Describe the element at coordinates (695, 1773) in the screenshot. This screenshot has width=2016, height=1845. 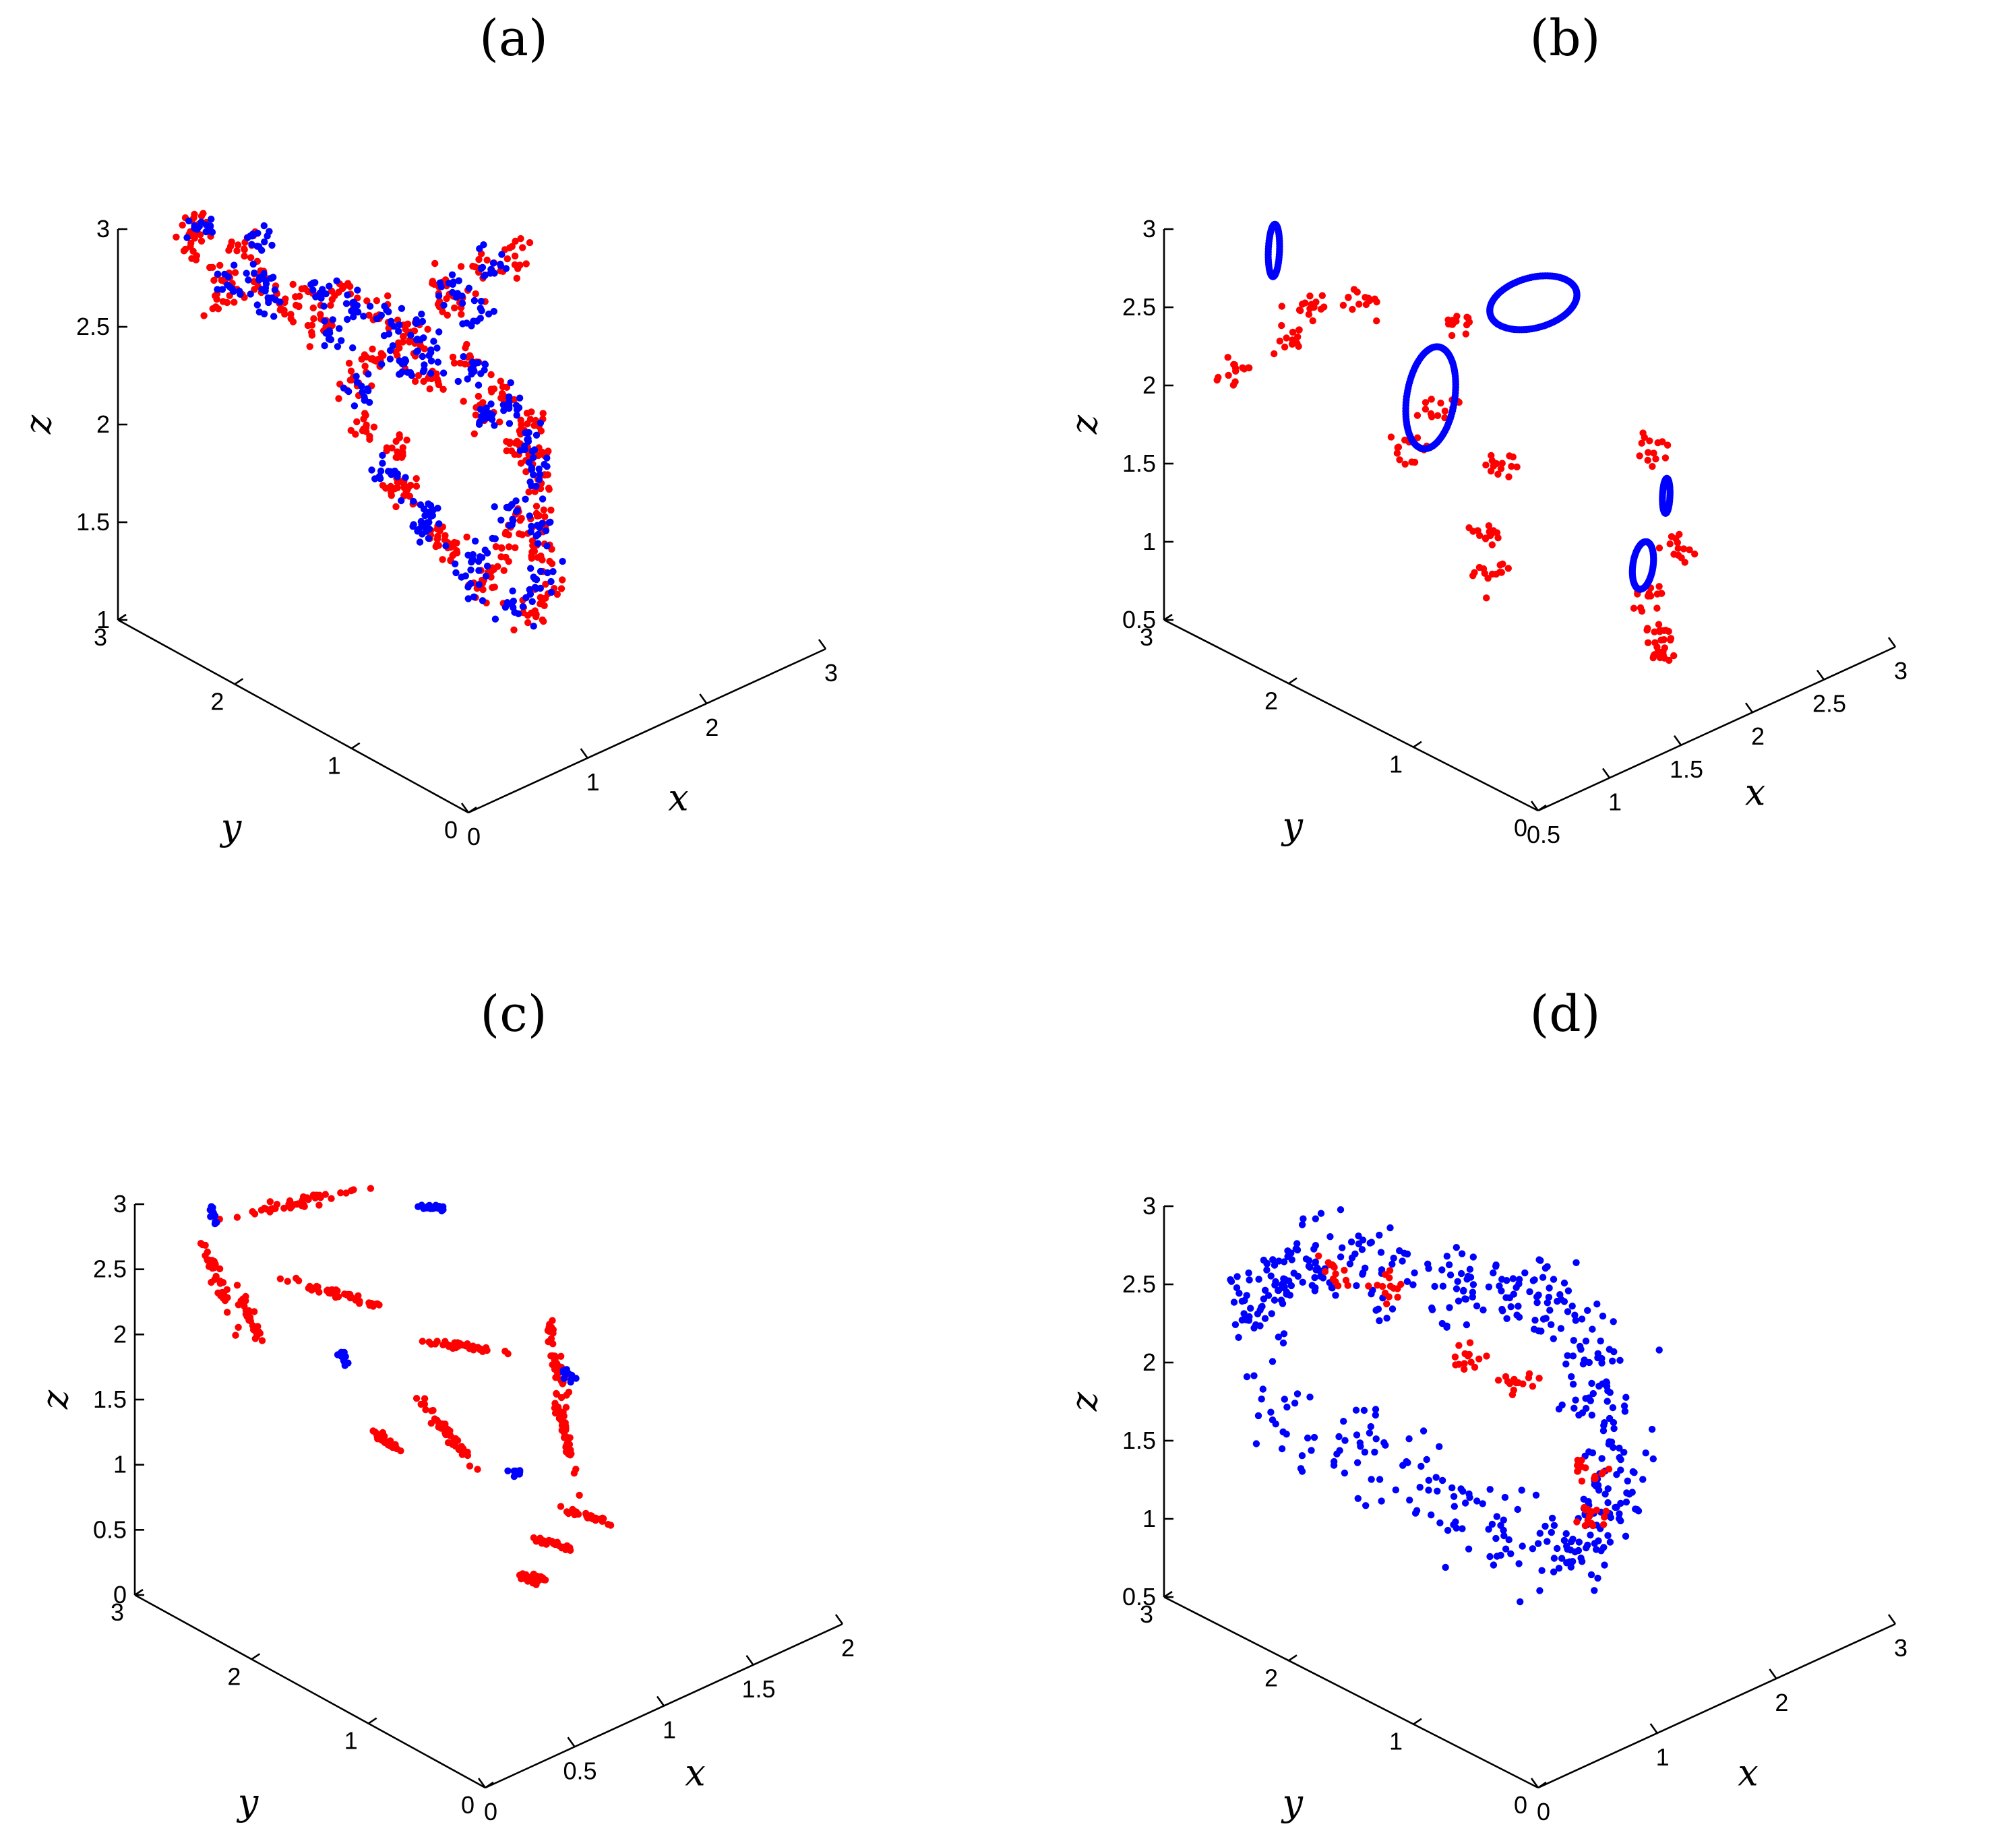
I see `x-axis-label: x` at that location.